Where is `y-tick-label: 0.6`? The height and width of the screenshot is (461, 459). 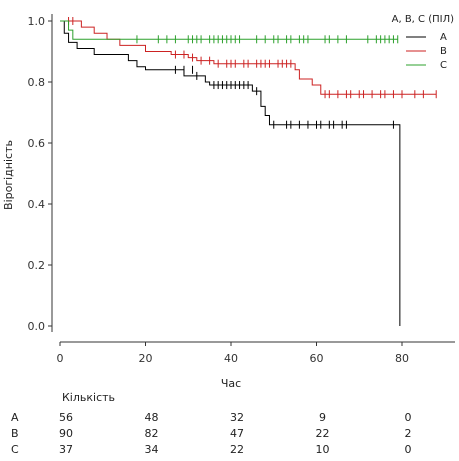
y-tick-label: 0.6 is located at coordinates (37, 143).